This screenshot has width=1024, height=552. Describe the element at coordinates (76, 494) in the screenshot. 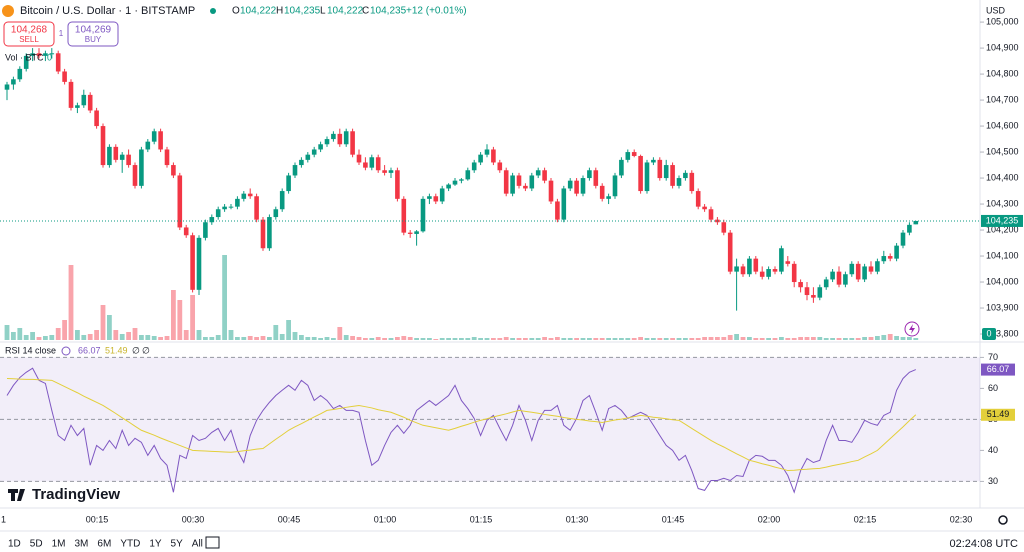

I see `brand: TradingView` at that location.